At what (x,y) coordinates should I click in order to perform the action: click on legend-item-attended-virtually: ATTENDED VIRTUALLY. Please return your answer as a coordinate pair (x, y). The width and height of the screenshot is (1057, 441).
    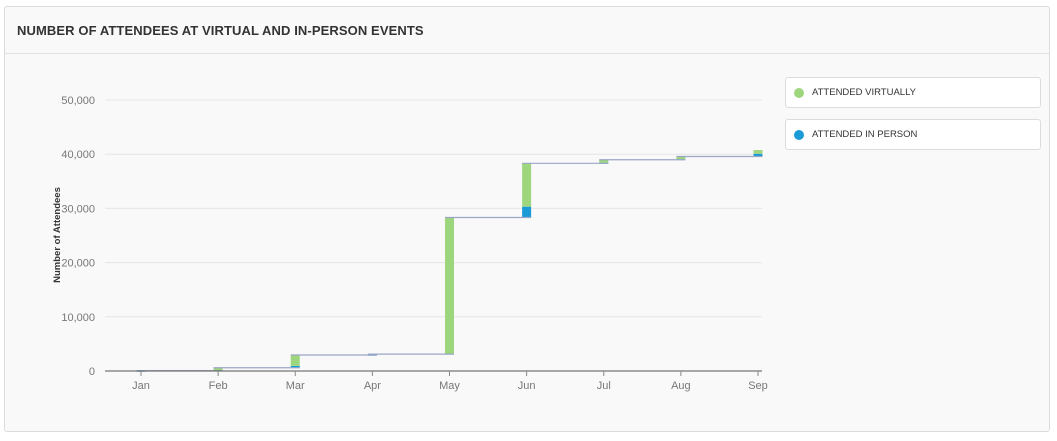
    Looking at the image, I should click on (913, 92).